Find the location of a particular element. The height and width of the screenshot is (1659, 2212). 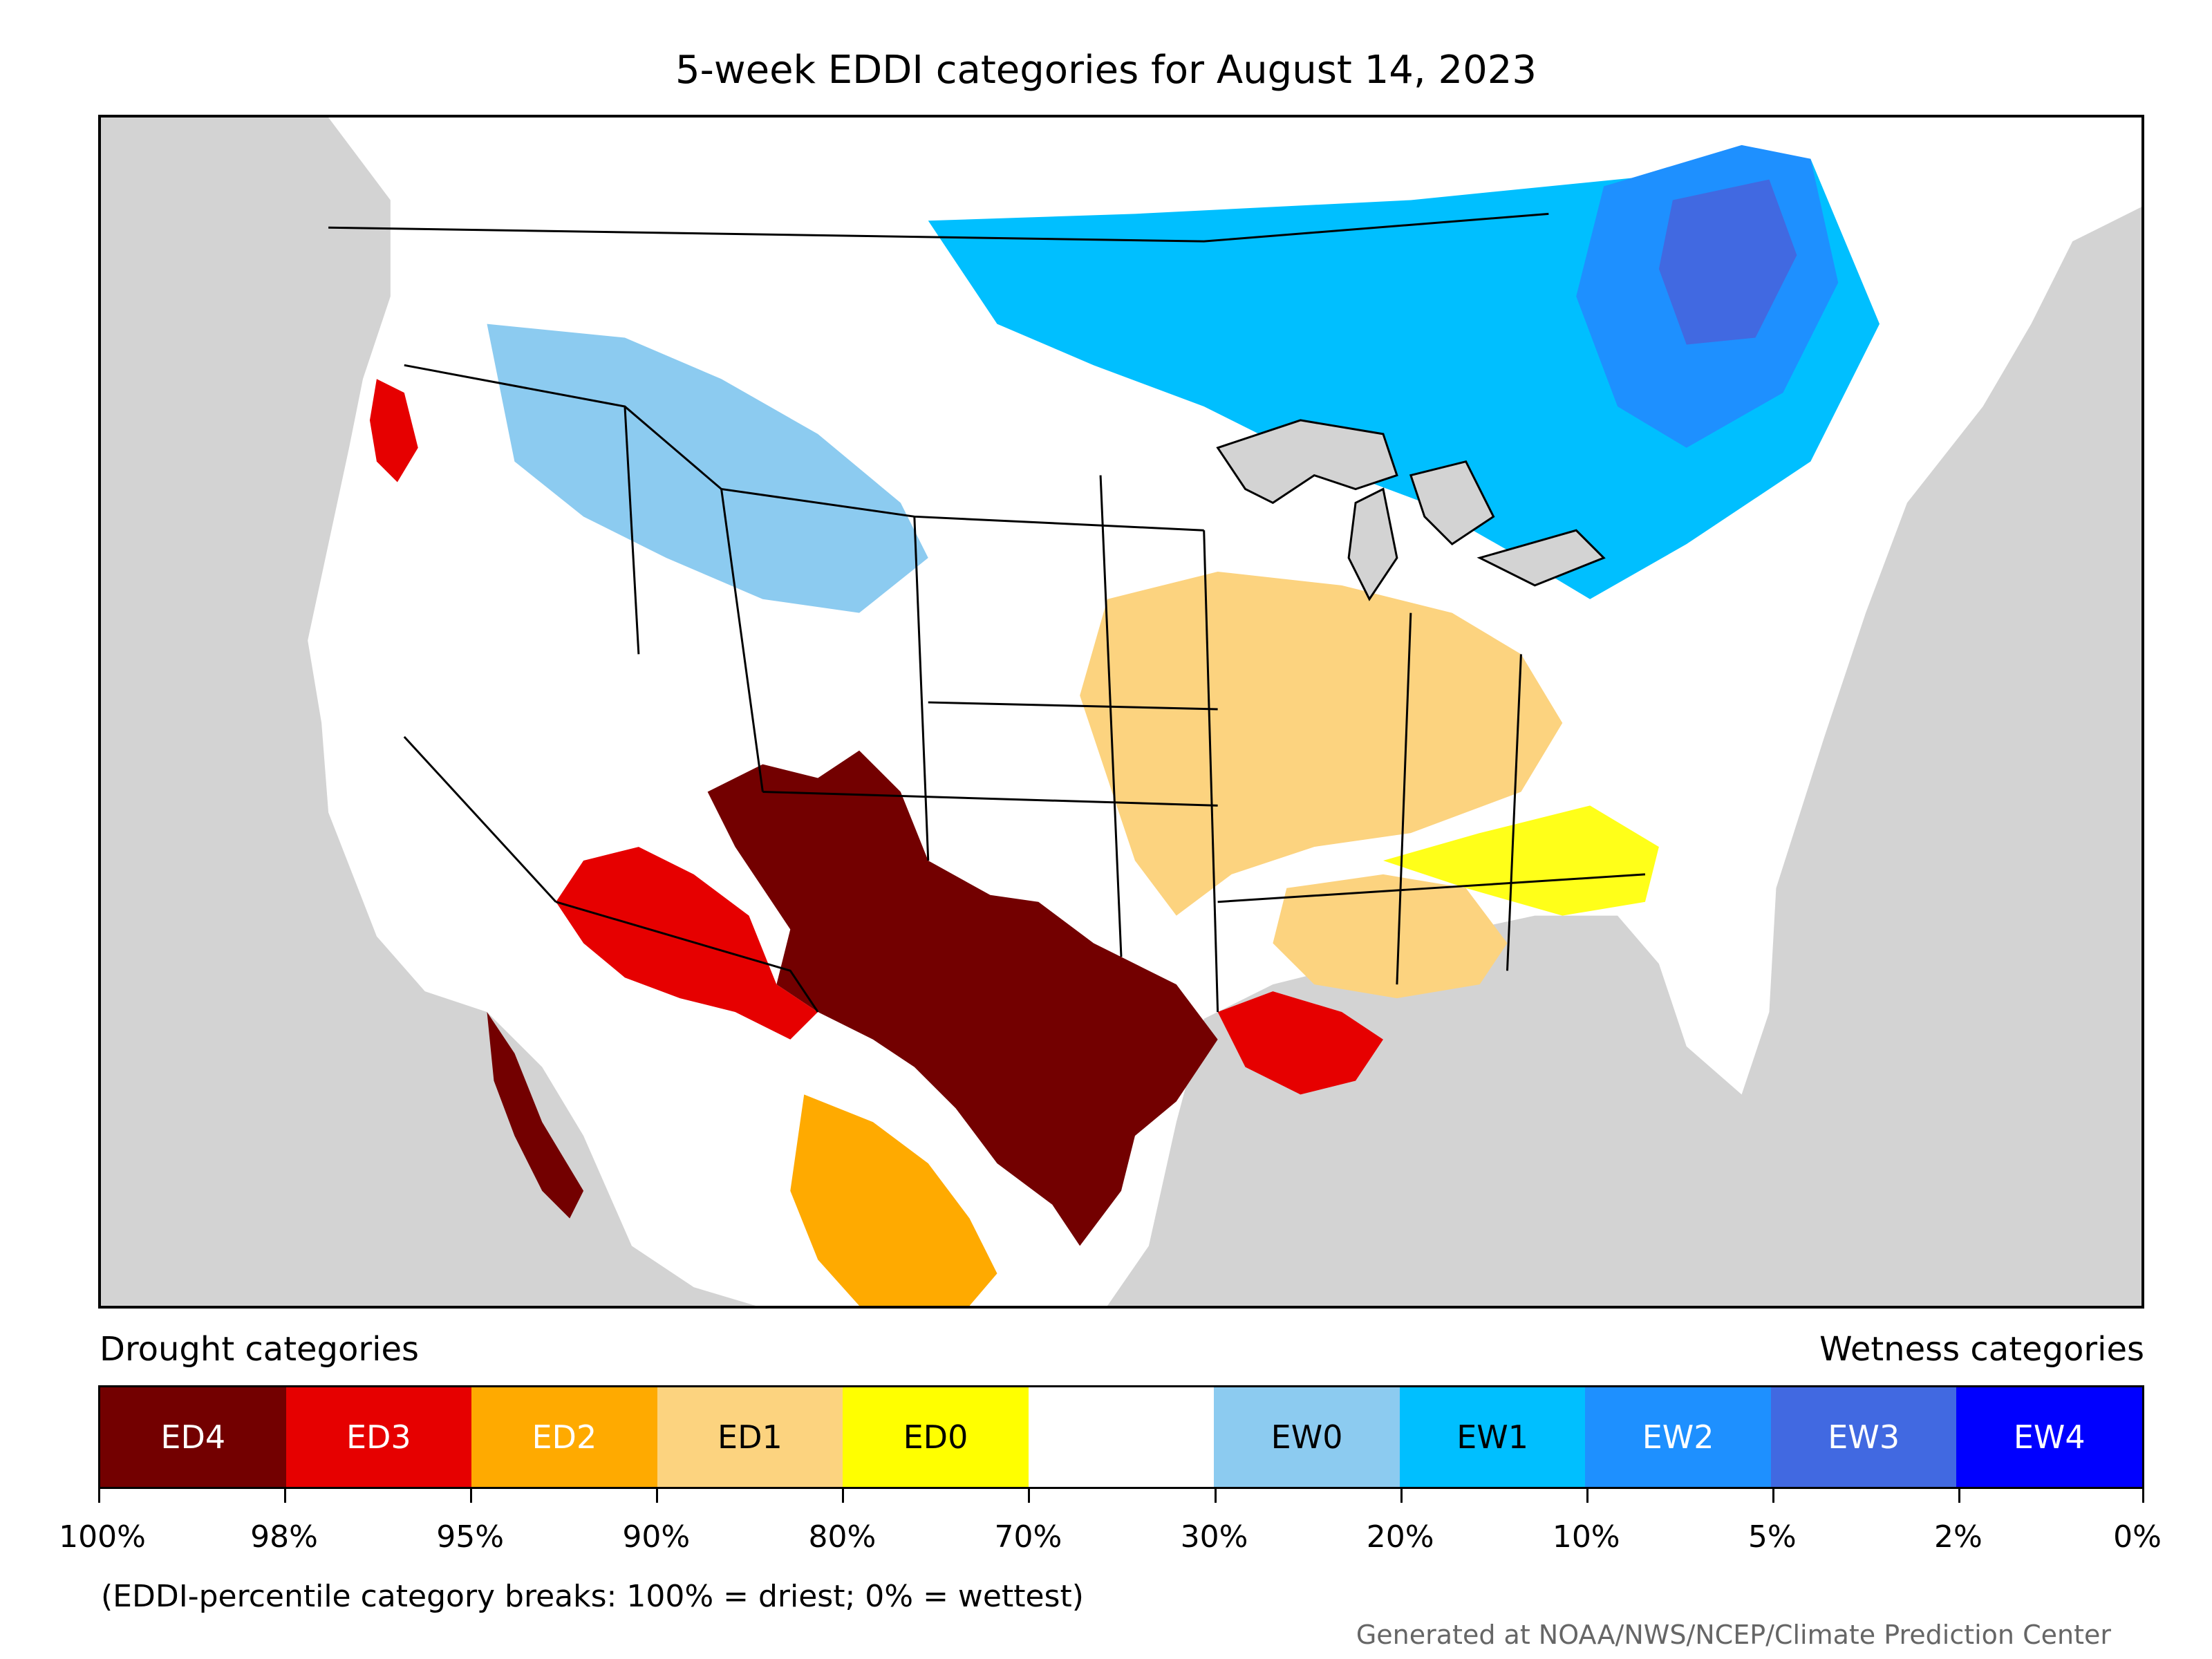

ew0-northern-plains is located at coordinates (707, 468).